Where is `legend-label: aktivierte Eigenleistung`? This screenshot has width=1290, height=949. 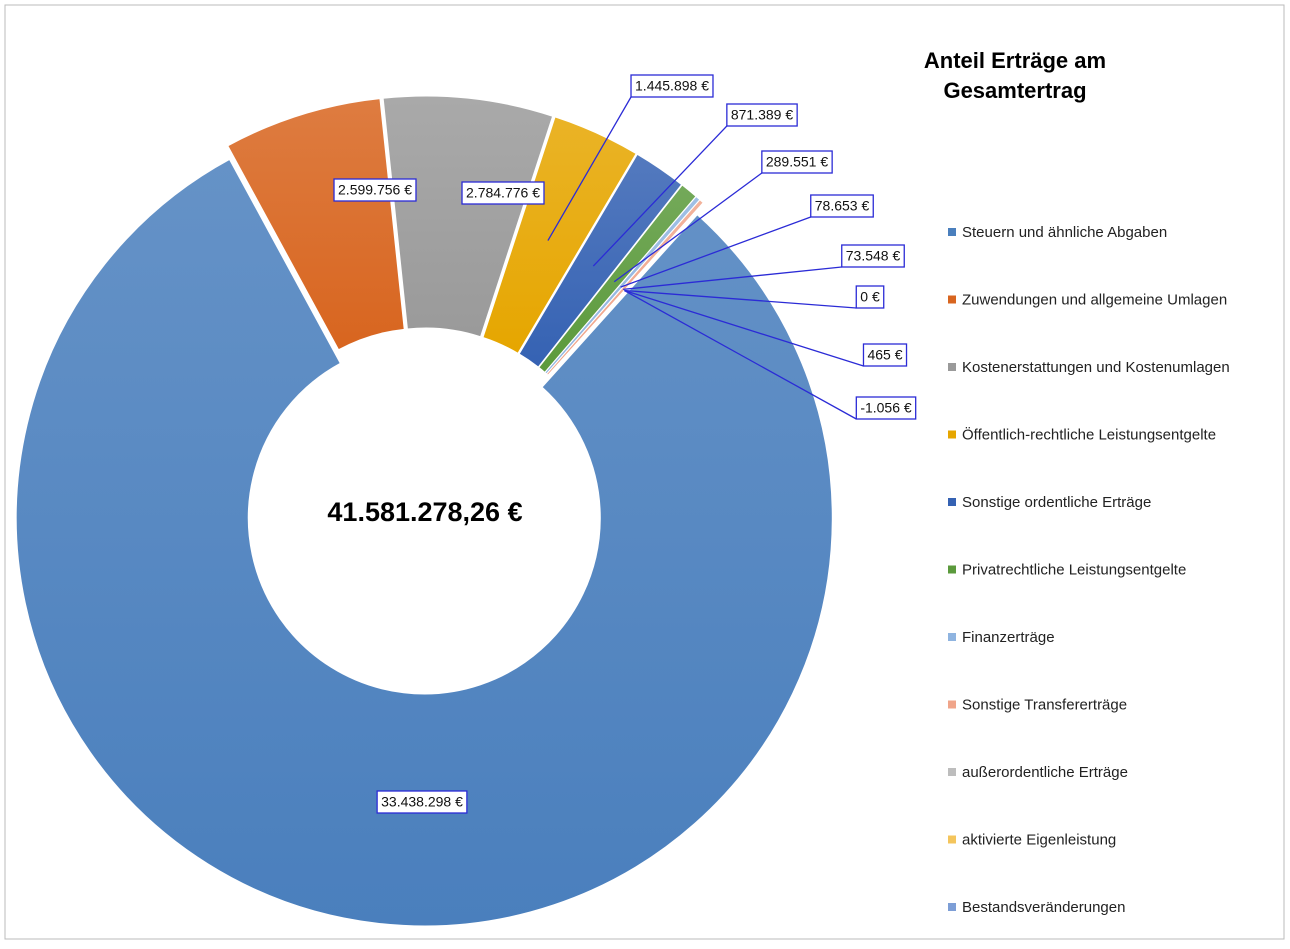 legend-label: aktivierte Eigenleistung is located at coordinates (1039, 839).